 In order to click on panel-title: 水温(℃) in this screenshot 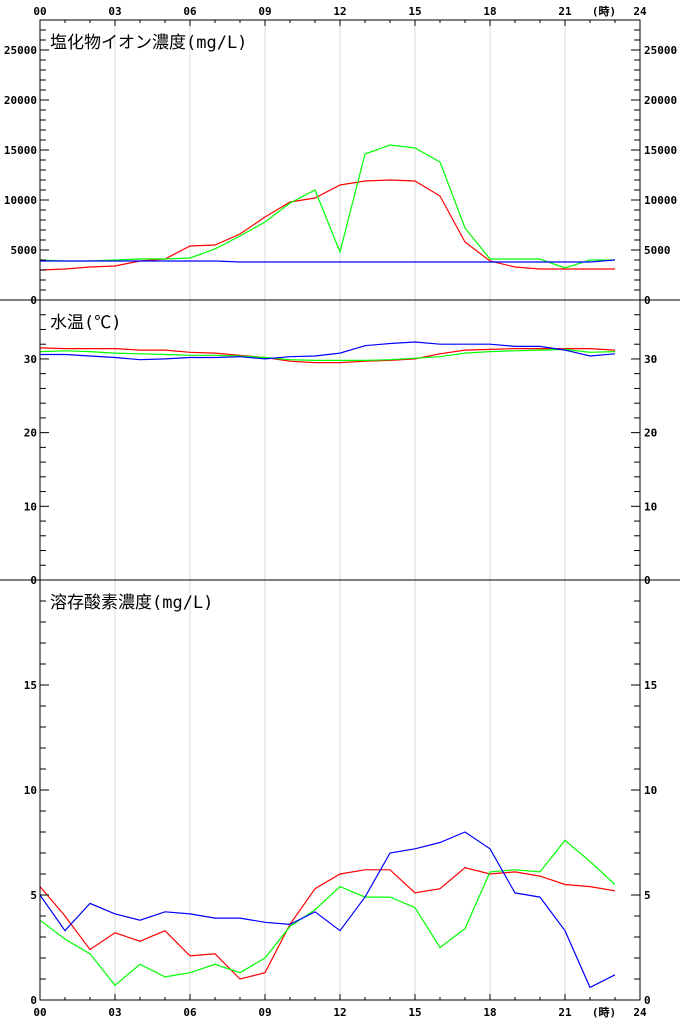, I will do `click(85, 323)`.